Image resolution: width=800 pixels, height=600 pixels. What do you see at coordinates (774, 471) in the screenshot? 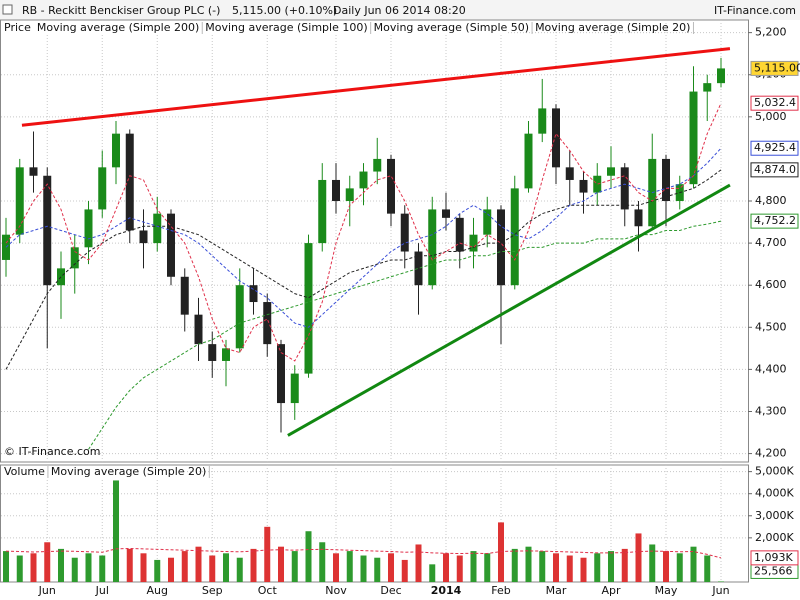
I see `y-tick-label: 5,000K` at bounding box center [774, 471].